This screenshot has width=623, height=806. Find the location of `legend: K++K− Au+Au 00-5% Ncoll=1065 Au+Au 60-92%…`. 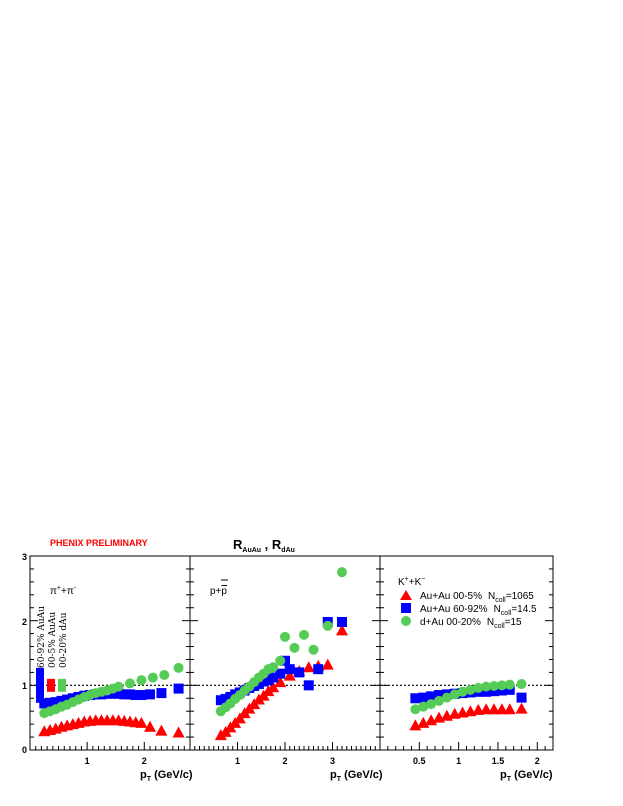

legend: K++K− Au+Au 00-5% Ncoll=1065 Au+Au 60-92%… is located at coordinates (467, 603).